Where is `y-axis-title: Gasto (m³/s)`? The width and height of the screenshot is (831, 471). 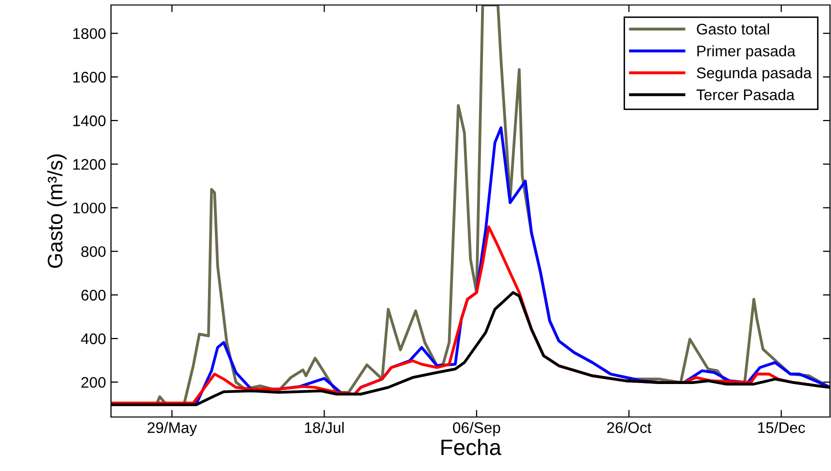
y-axis-title: Gasto (m³/s) is located at coordinates (57, 211).